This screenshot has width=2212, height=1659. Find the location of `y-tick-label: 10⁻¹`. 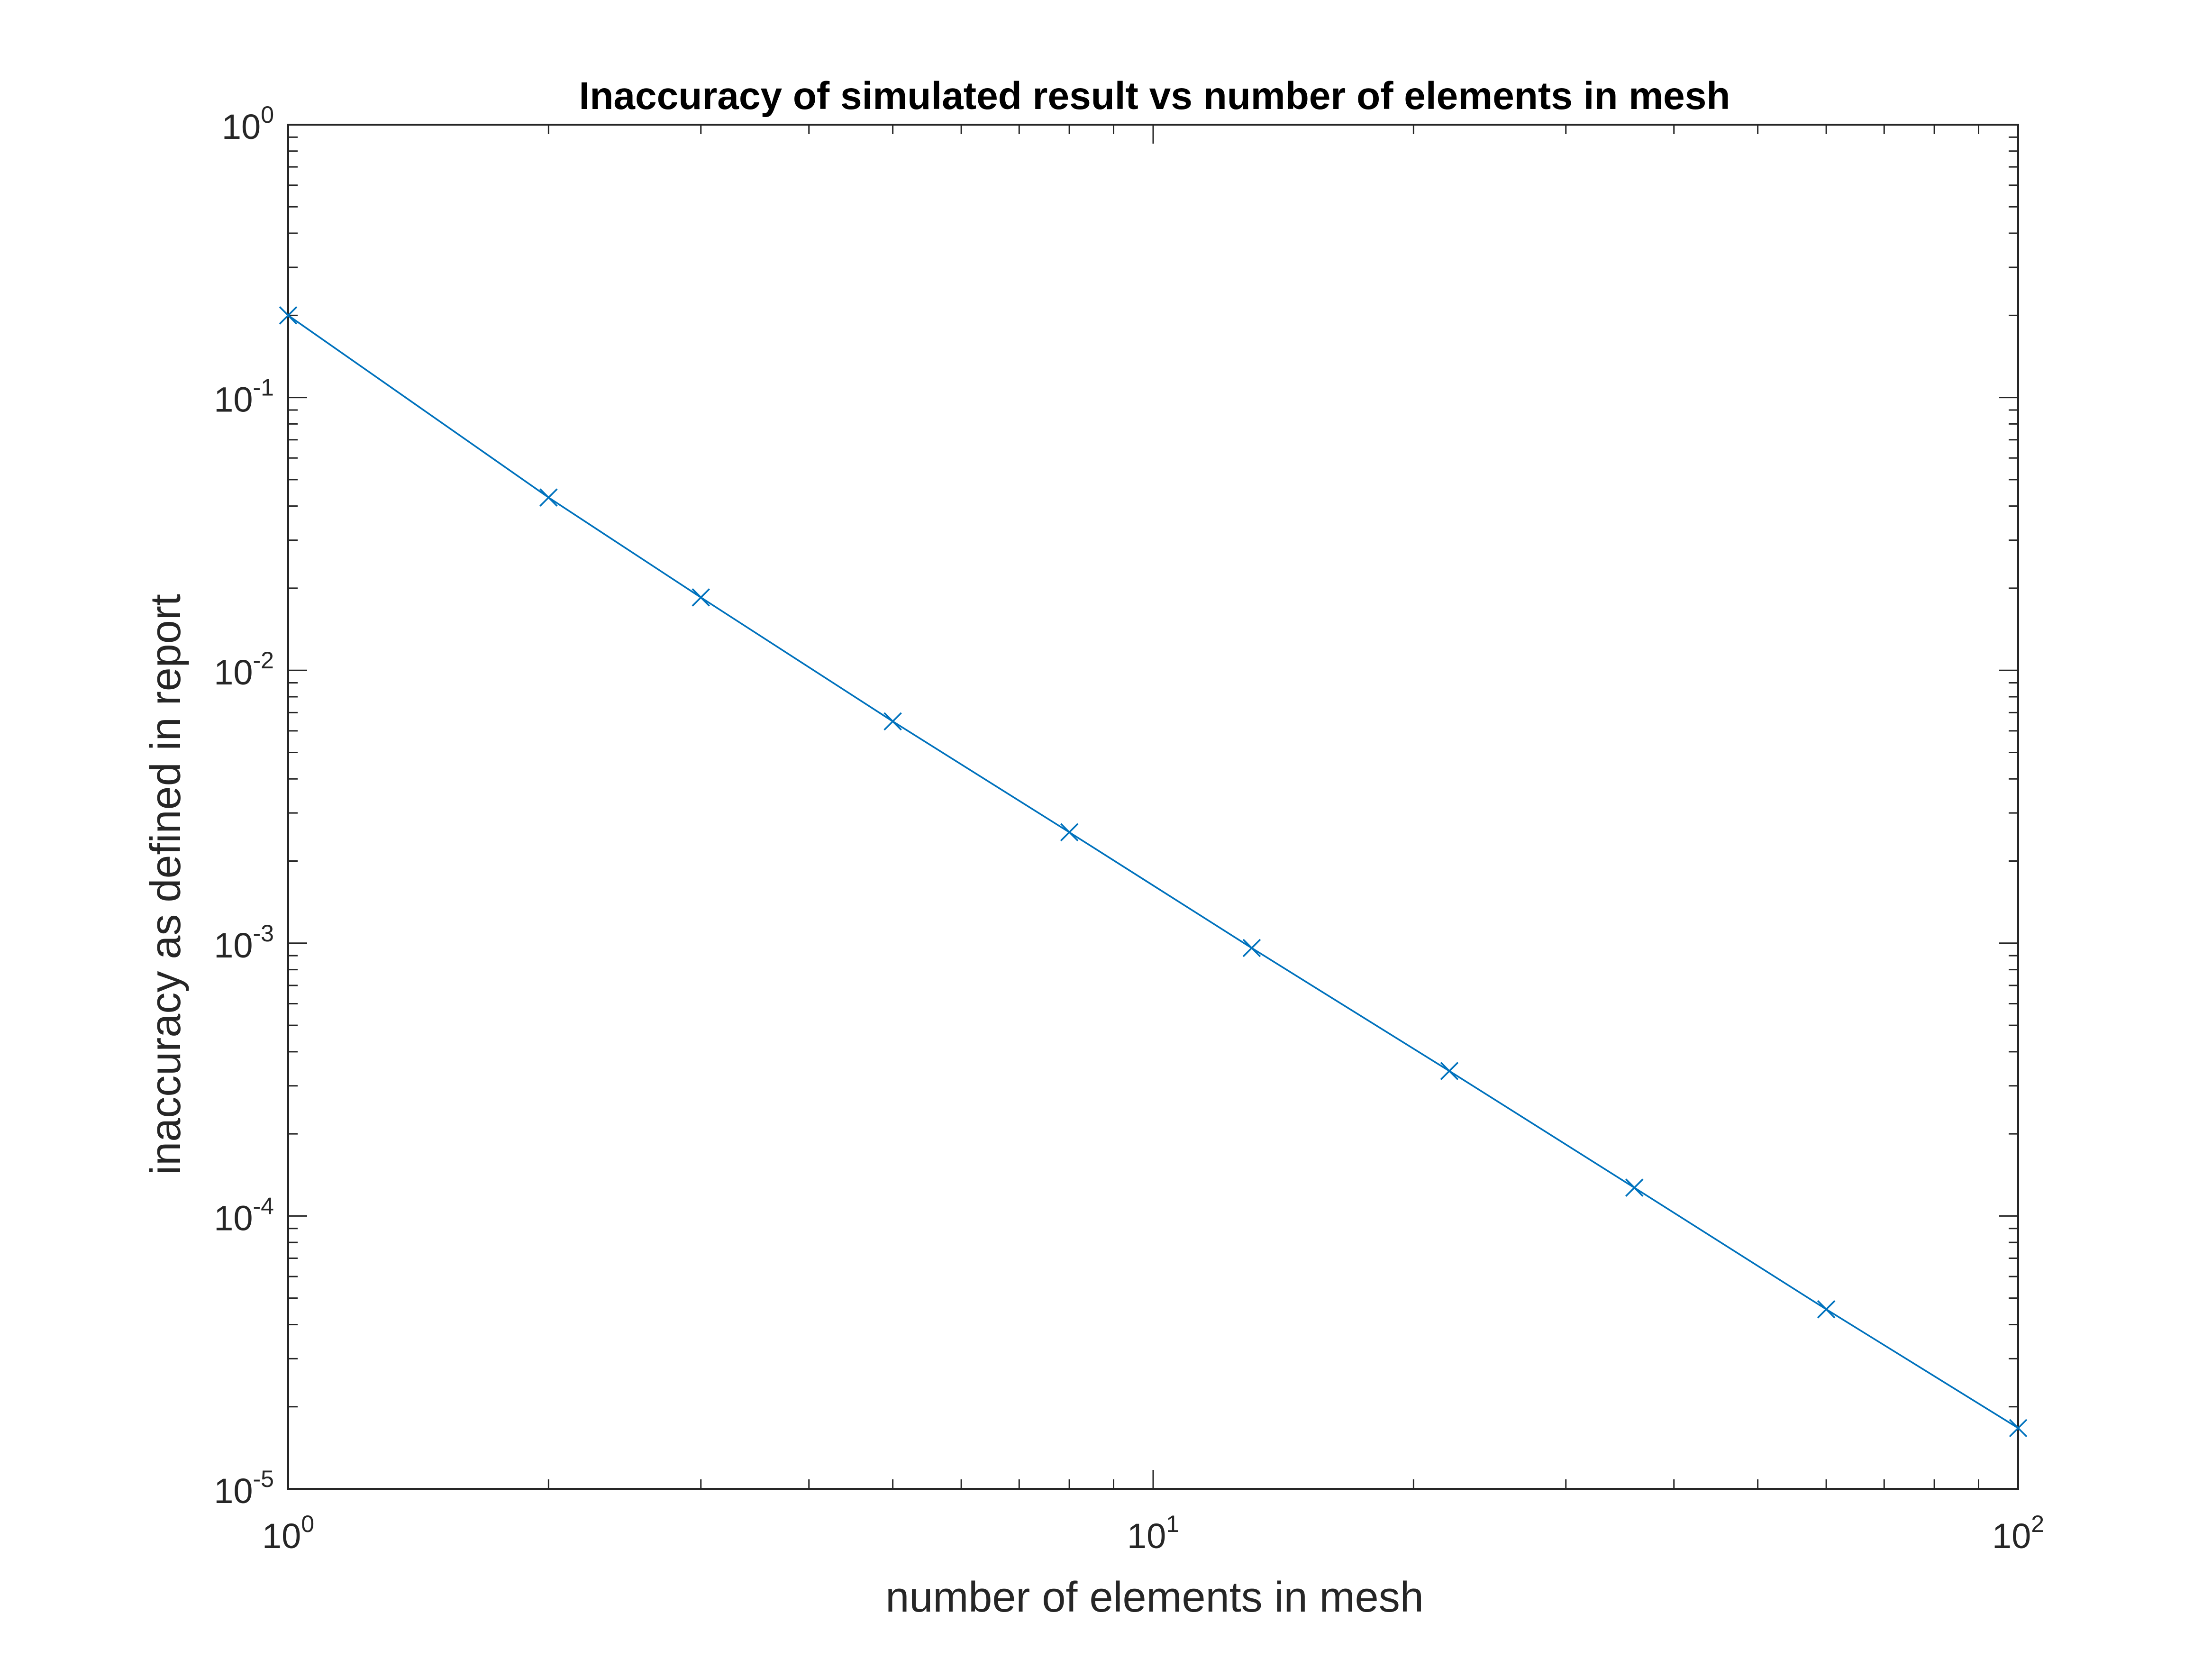

y-tick-label: 10⁻¹ is located at coordinates (244, 396).